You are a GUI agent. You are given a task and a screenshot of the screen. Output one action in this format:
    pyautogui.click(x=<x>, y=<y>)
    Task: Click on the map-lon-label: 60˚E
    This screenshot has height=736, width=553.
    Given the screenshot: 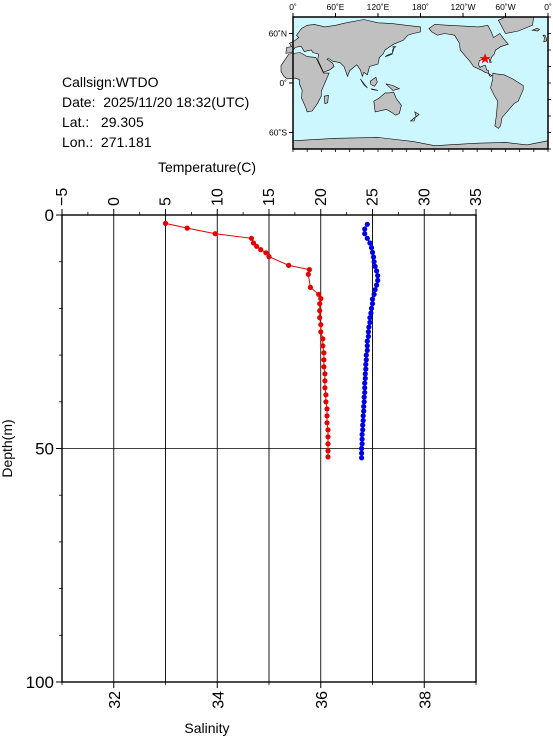 What is the action you would take?
    pyautogui.click(x=336, y=7)
    